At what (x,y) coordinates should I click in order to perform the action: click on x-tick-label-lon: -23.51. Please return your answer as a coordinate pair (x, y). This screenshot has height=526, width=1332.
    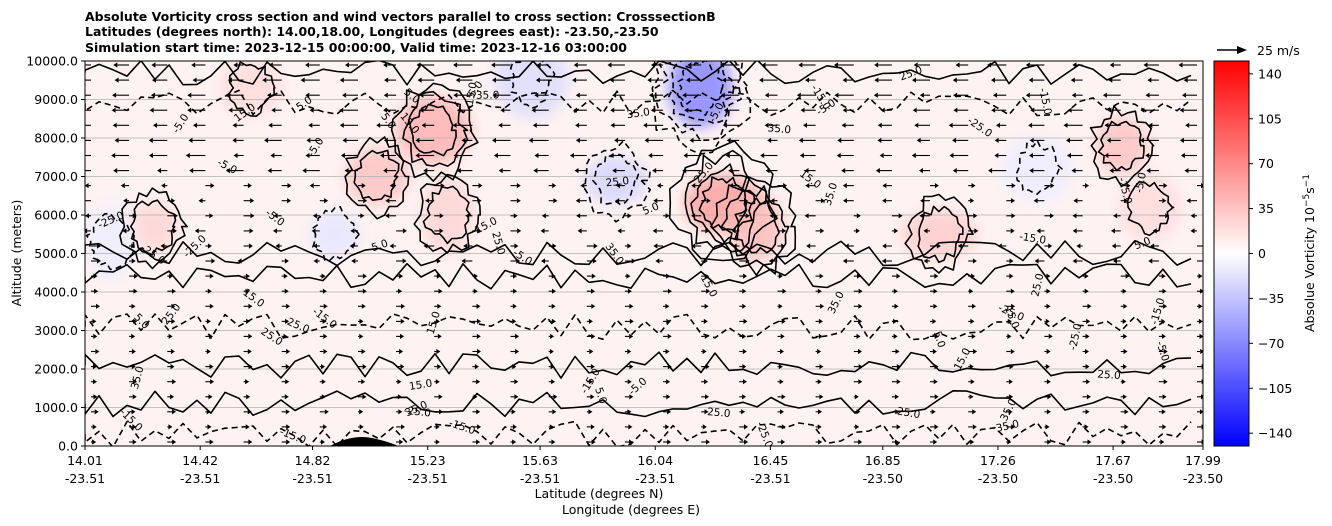
    Looking at the image, I should click on (428, 478).